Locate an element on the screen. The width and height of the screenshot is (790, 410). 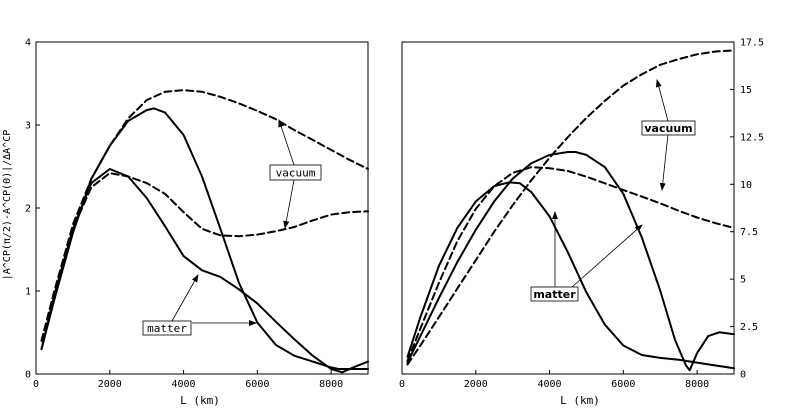
left-x-ticks: 0 2000 4000 6000 8000 is located at coordinates (188, 380).